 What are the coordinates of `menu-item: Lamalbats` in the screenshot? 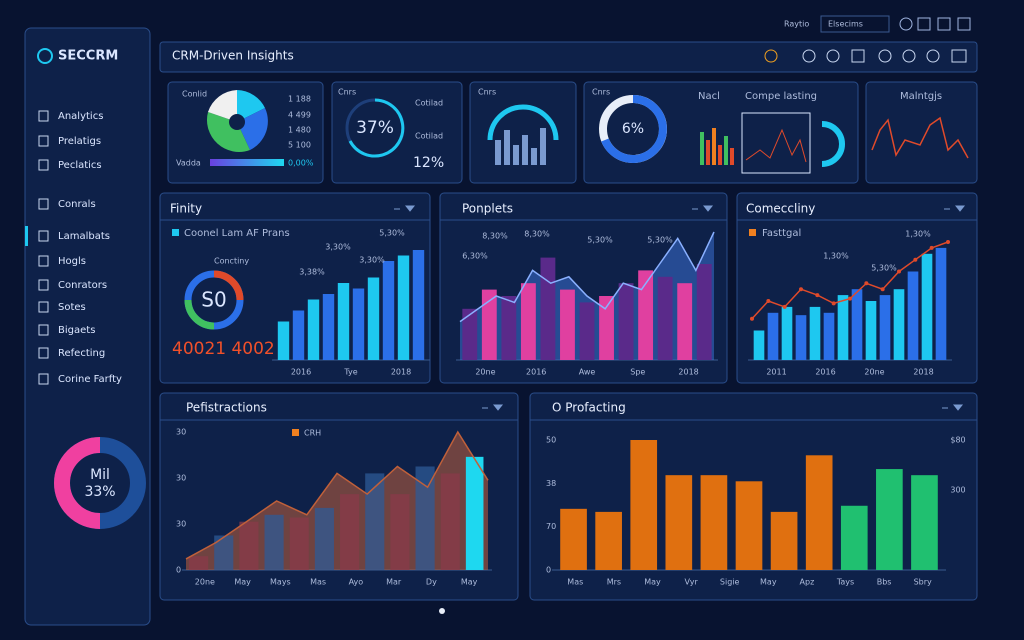 It's located at (84, 236).